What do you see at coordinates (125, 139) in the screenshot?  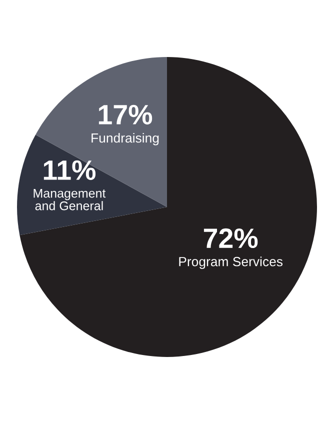 I see `slice-label: Fundraising` at bounding box center [125, 139].